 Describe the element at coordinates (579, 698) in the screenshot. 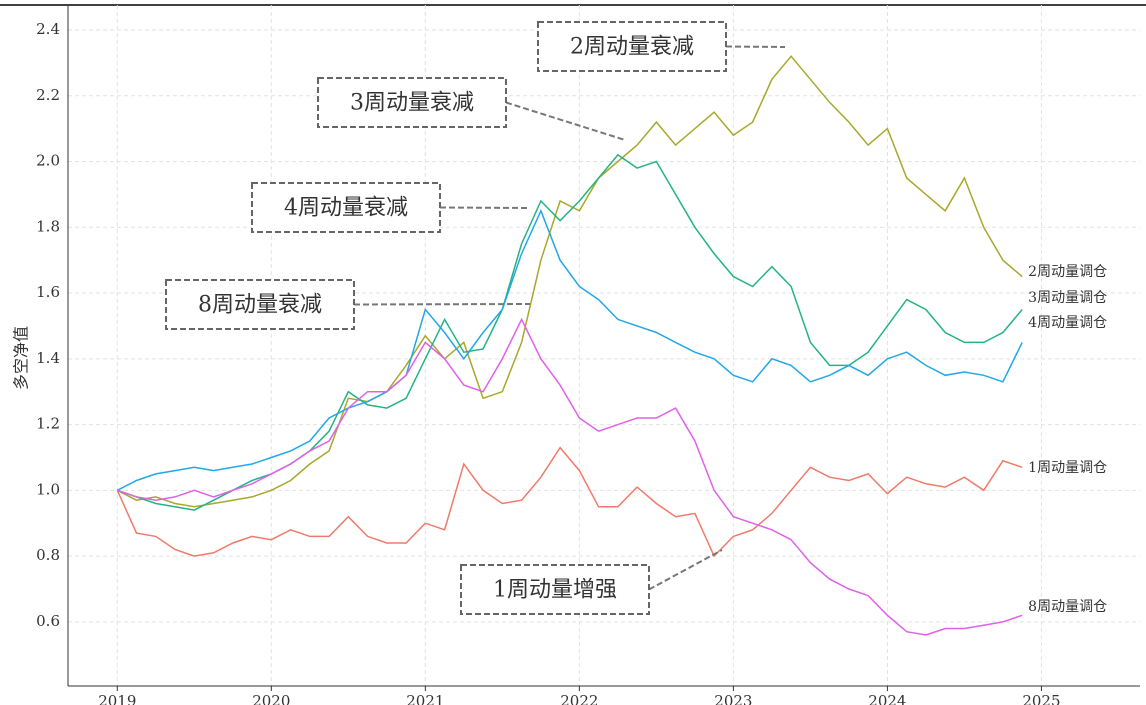

I see `x-tick-label: 2022` at that location.